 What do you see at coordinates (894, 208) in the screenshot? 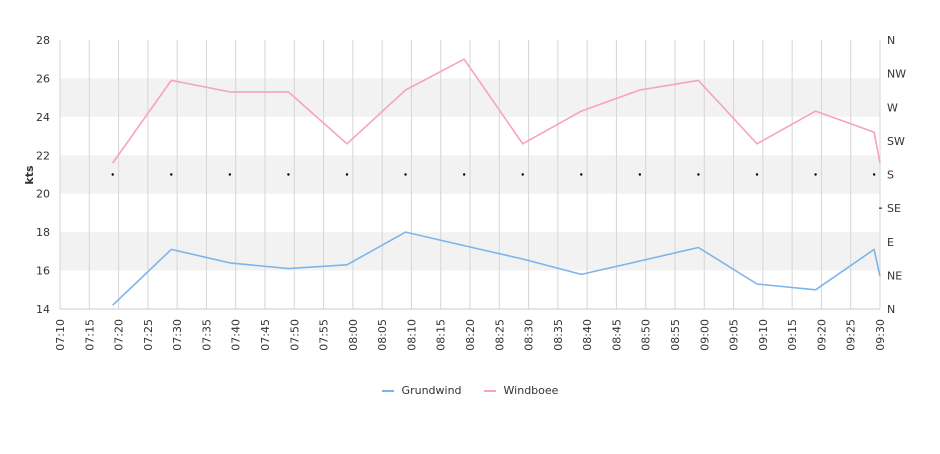
I see `direction-tick-label: SE` at bounding box center [894, 208].